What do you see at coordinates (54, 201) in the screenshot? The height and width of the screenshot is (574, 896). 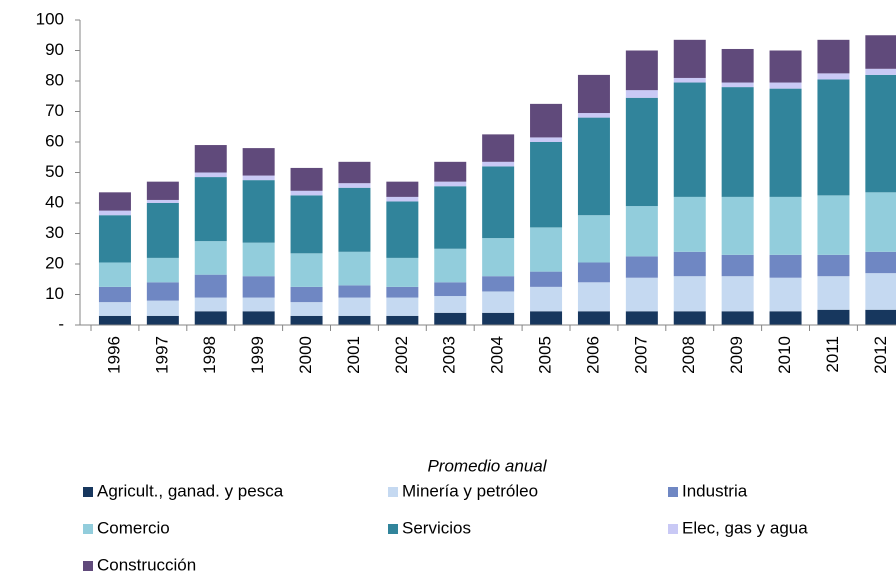 I see `y-tick-label: 40` at bounding box center [54, 201].